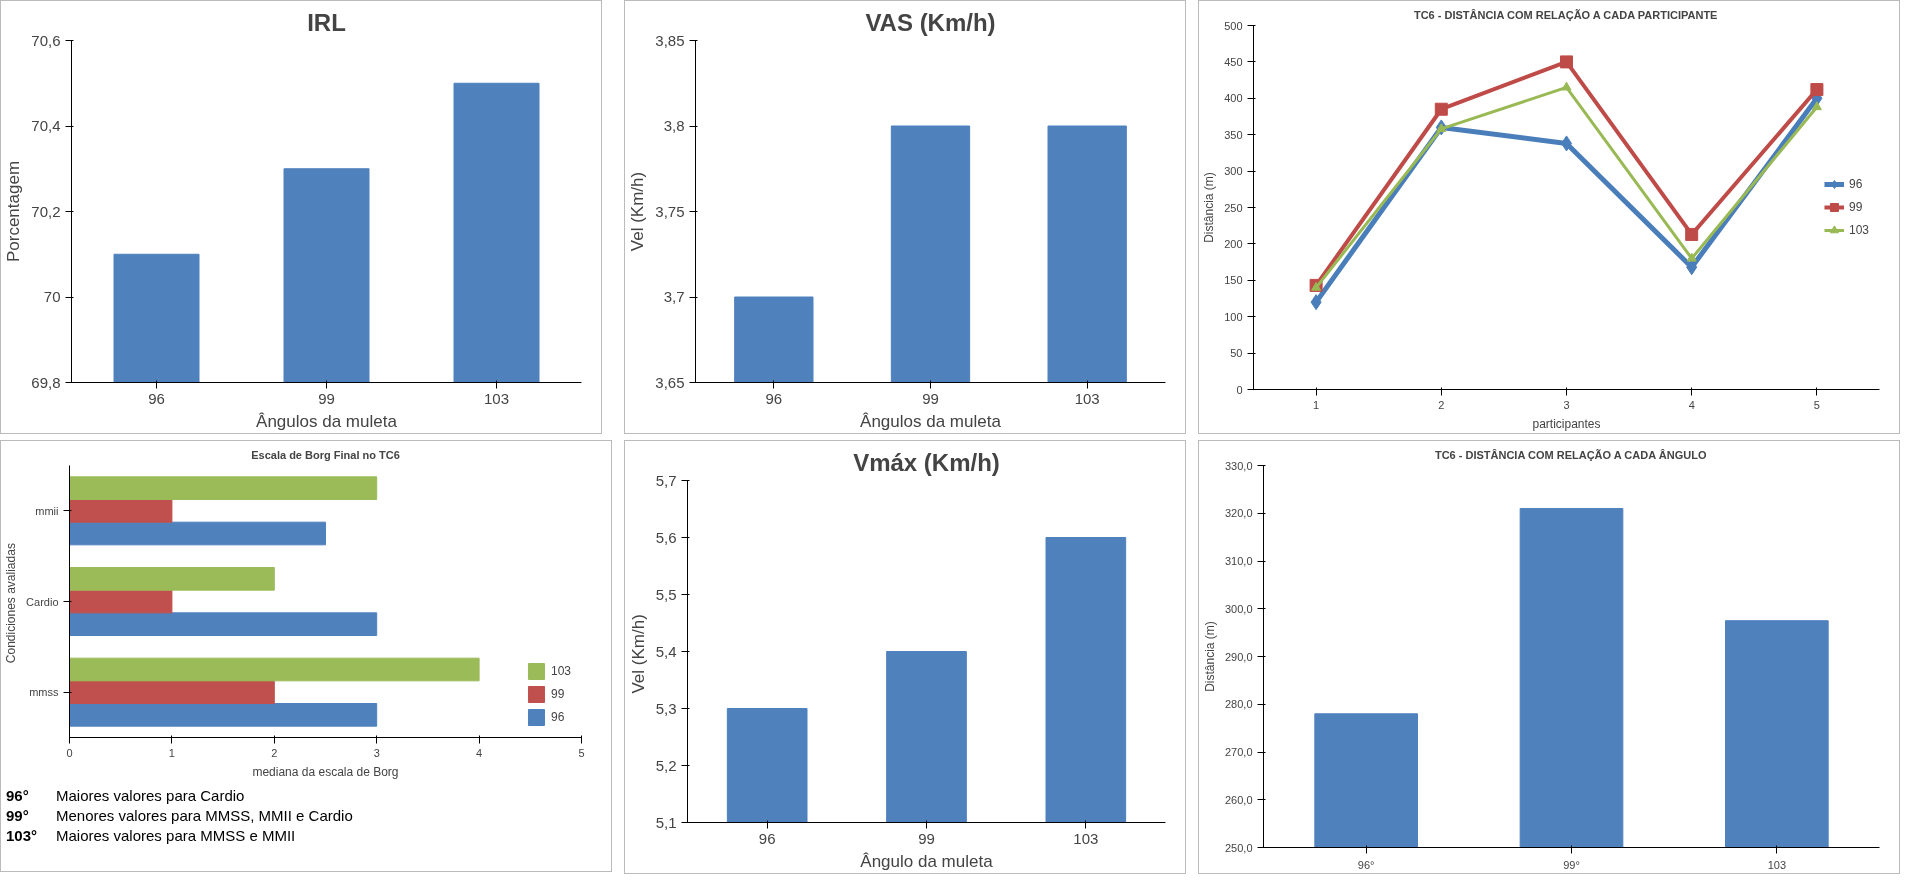 This screenshot has width=1921, height=889. I want to click on y-tick-label: 320,0, so click(1238, 513).